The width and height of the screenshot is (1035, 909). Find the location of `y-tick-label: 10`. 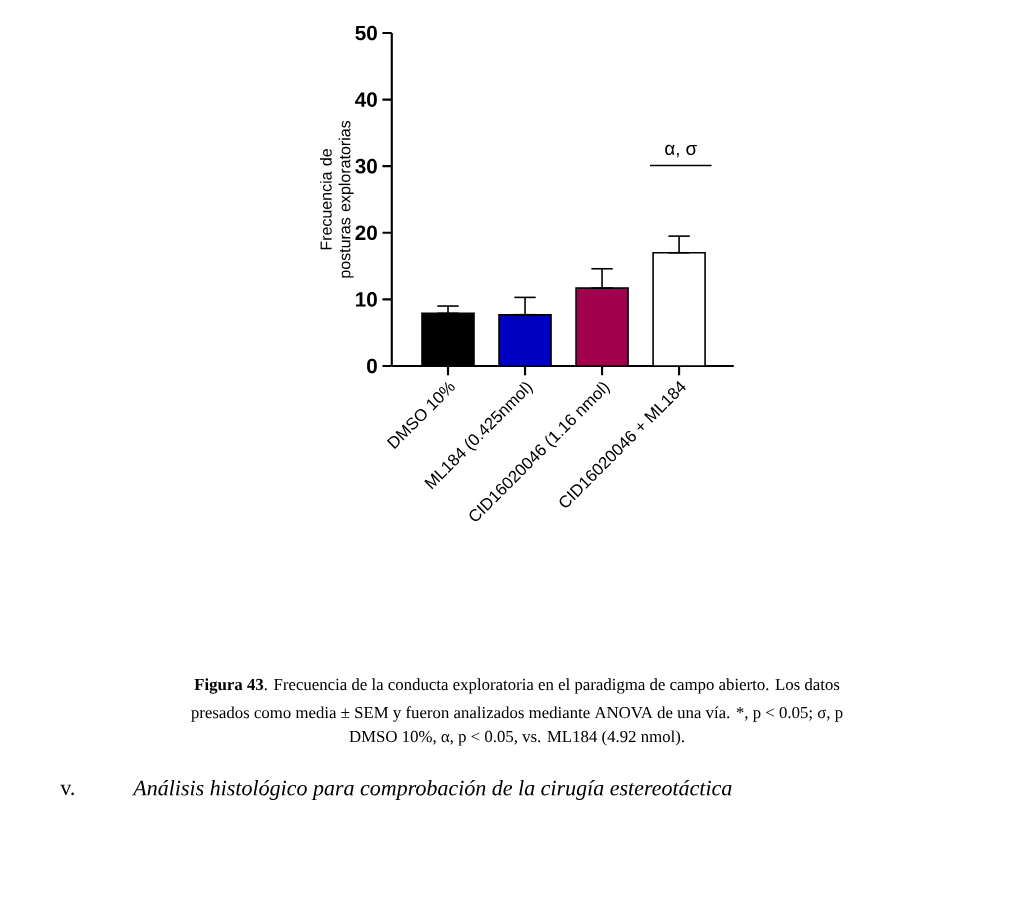

y-tick-label: 10 is located at coordinates (366, 299).